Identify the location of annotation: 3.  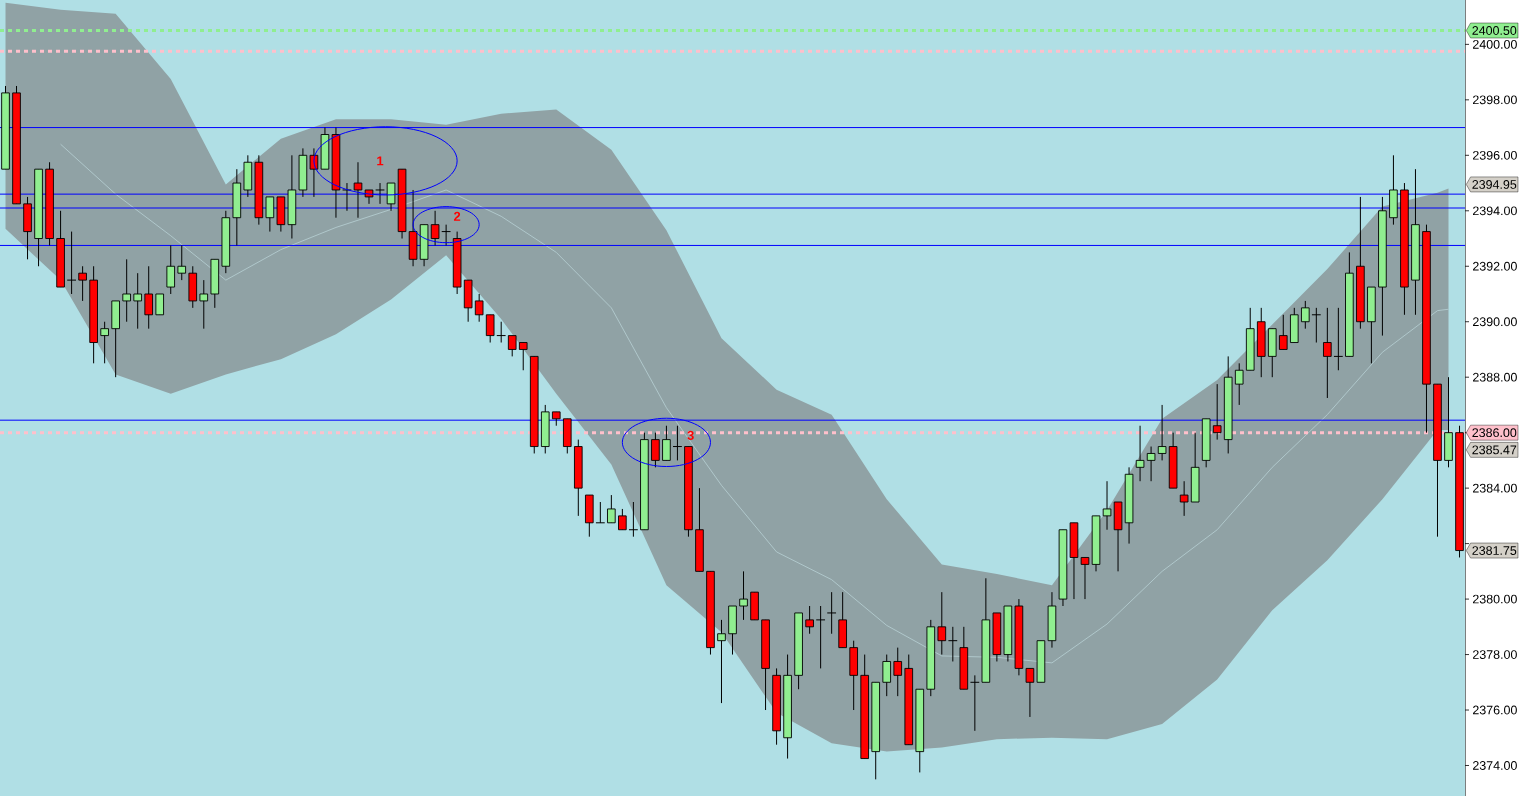
(690, 435).